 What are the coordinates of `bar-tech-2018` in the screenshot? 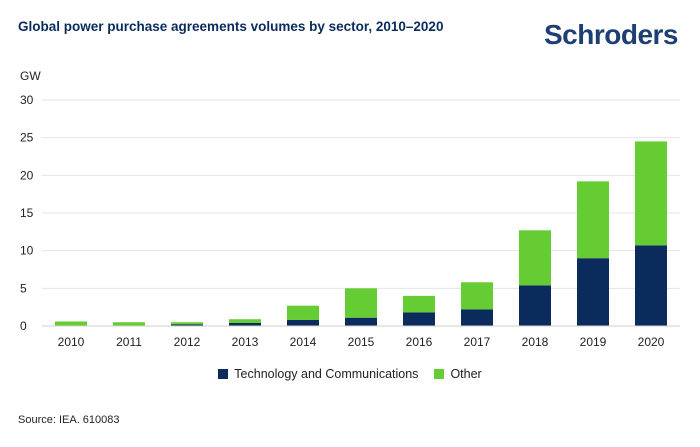 It's located at (535, 305).